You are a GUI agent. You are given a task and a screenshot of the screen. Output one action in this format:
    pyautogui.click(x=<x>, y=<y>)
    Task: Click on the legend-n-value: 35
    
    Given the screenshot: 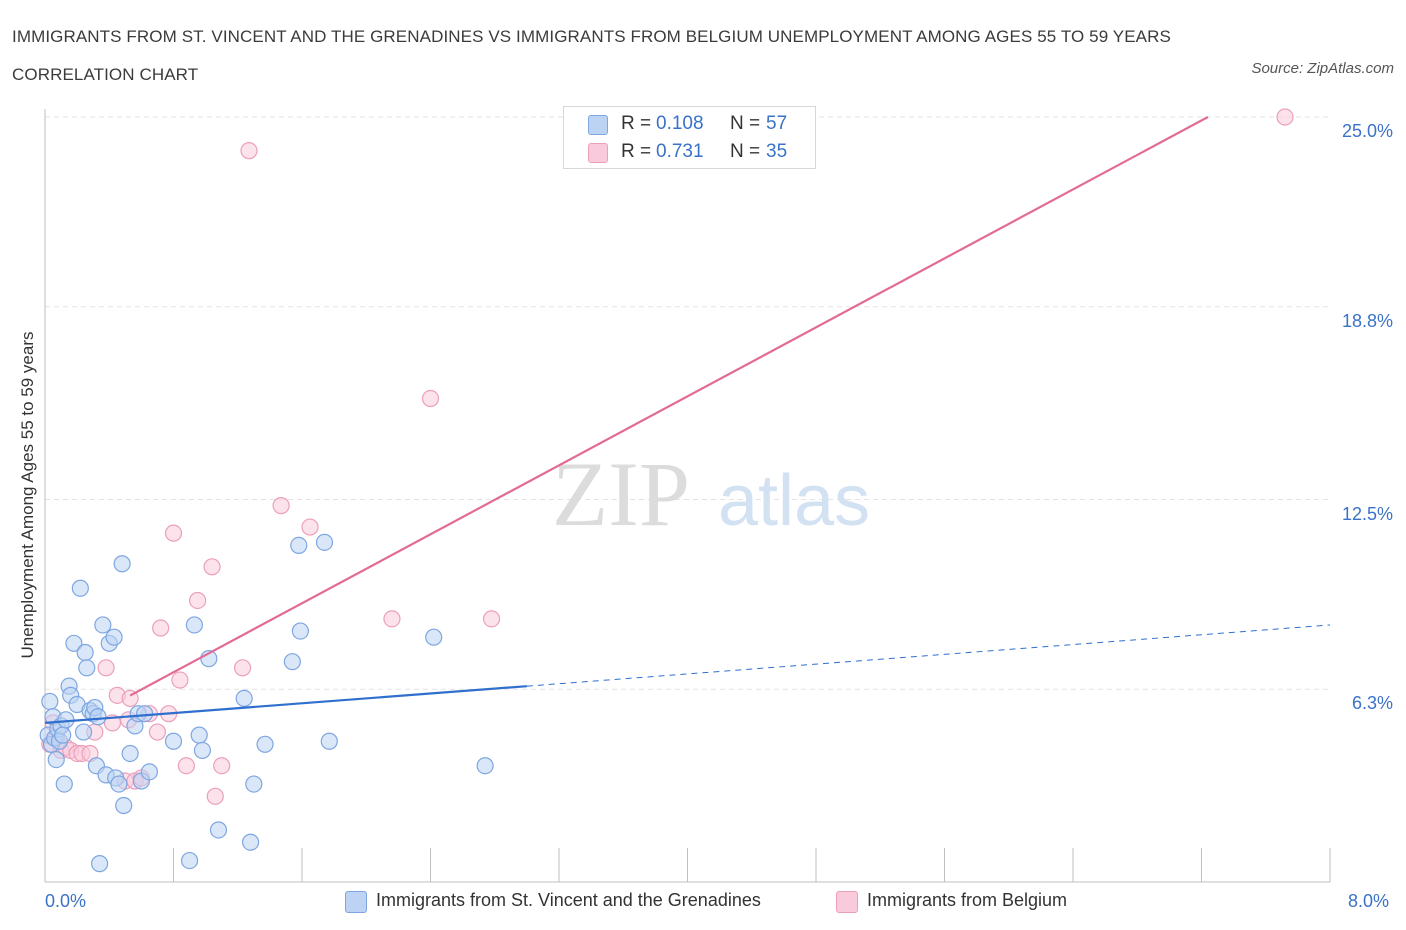 What is the action you would take?
    pyautogui.click(x=777, y=151)
    